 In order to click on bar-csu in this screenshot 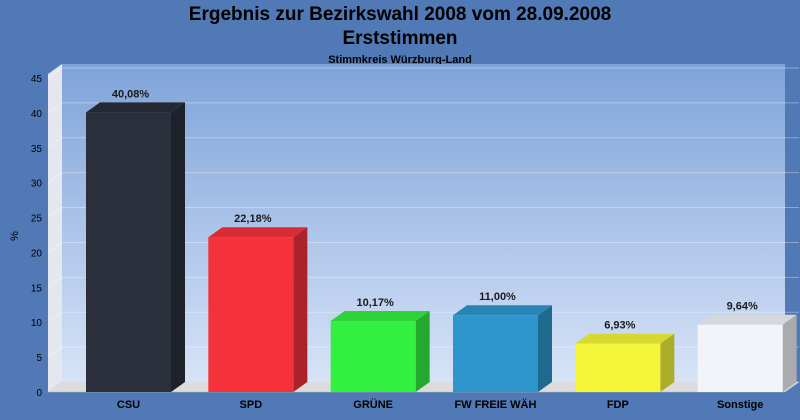, I will do `click(135, 247)`.